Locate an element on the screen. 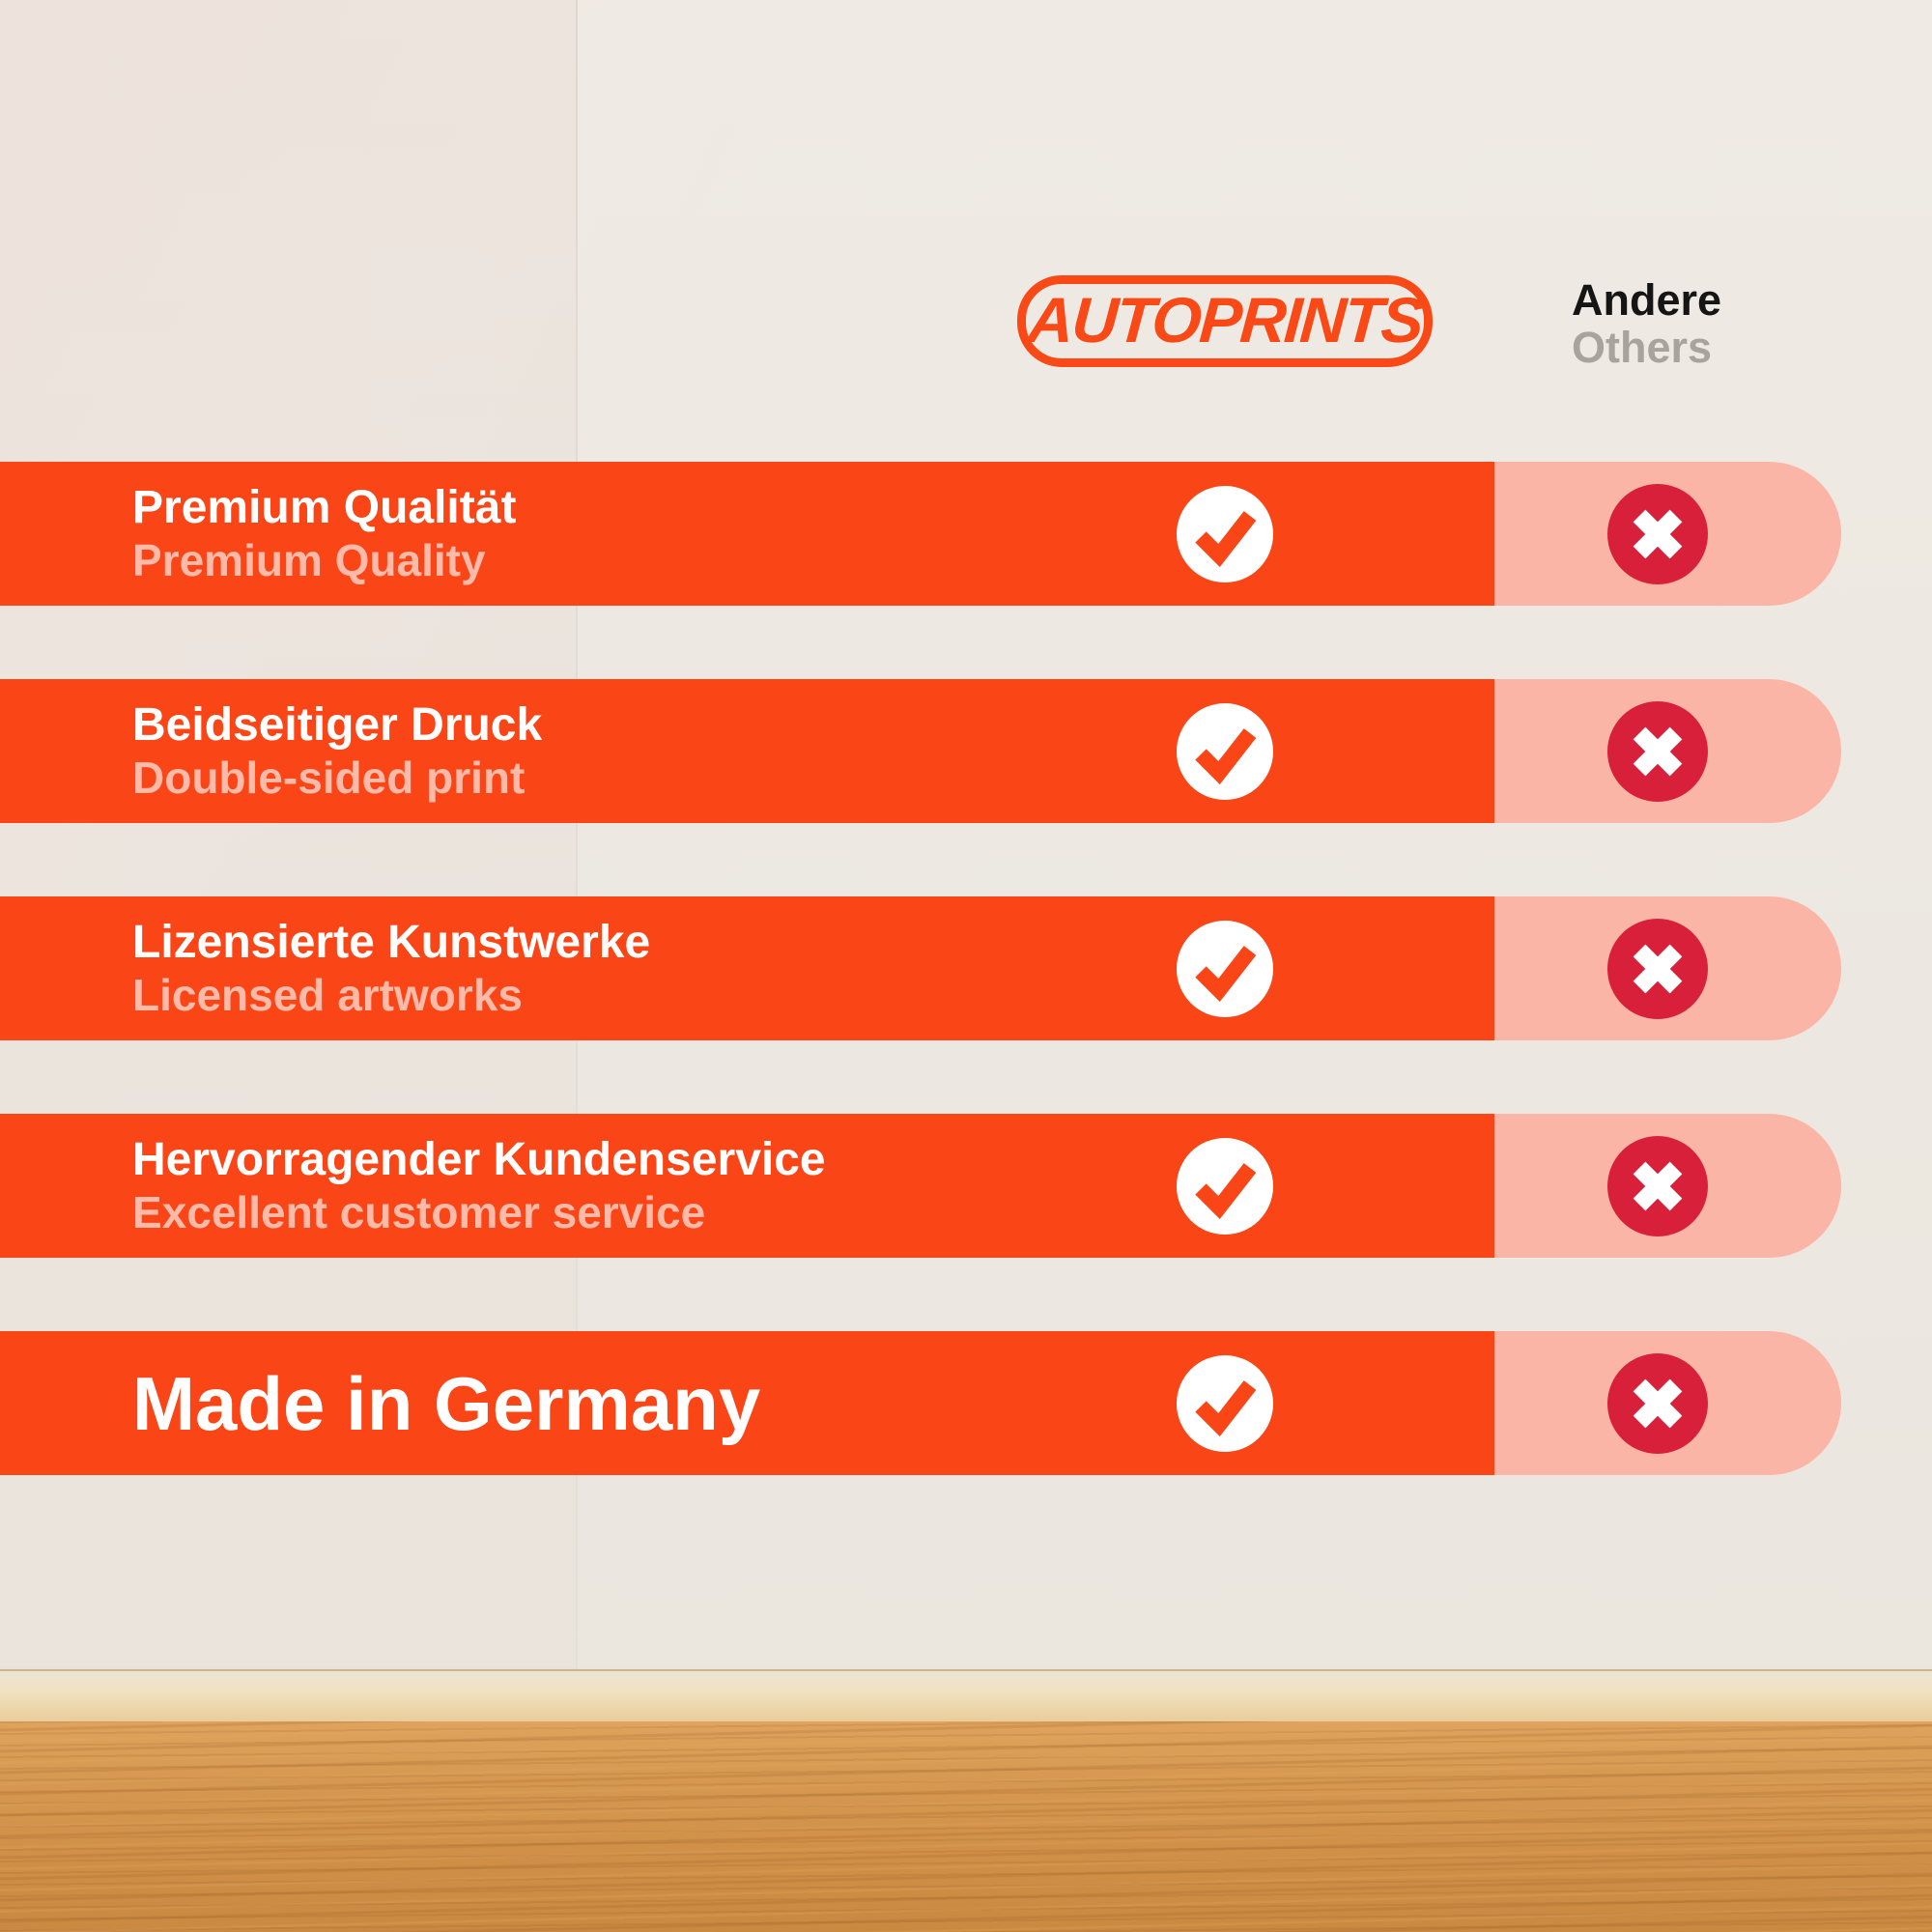 The width and height of the screenshot is (1932, 1932). feature-text: Premium Qualität Premium Quality is located at coordinates (324, 534).